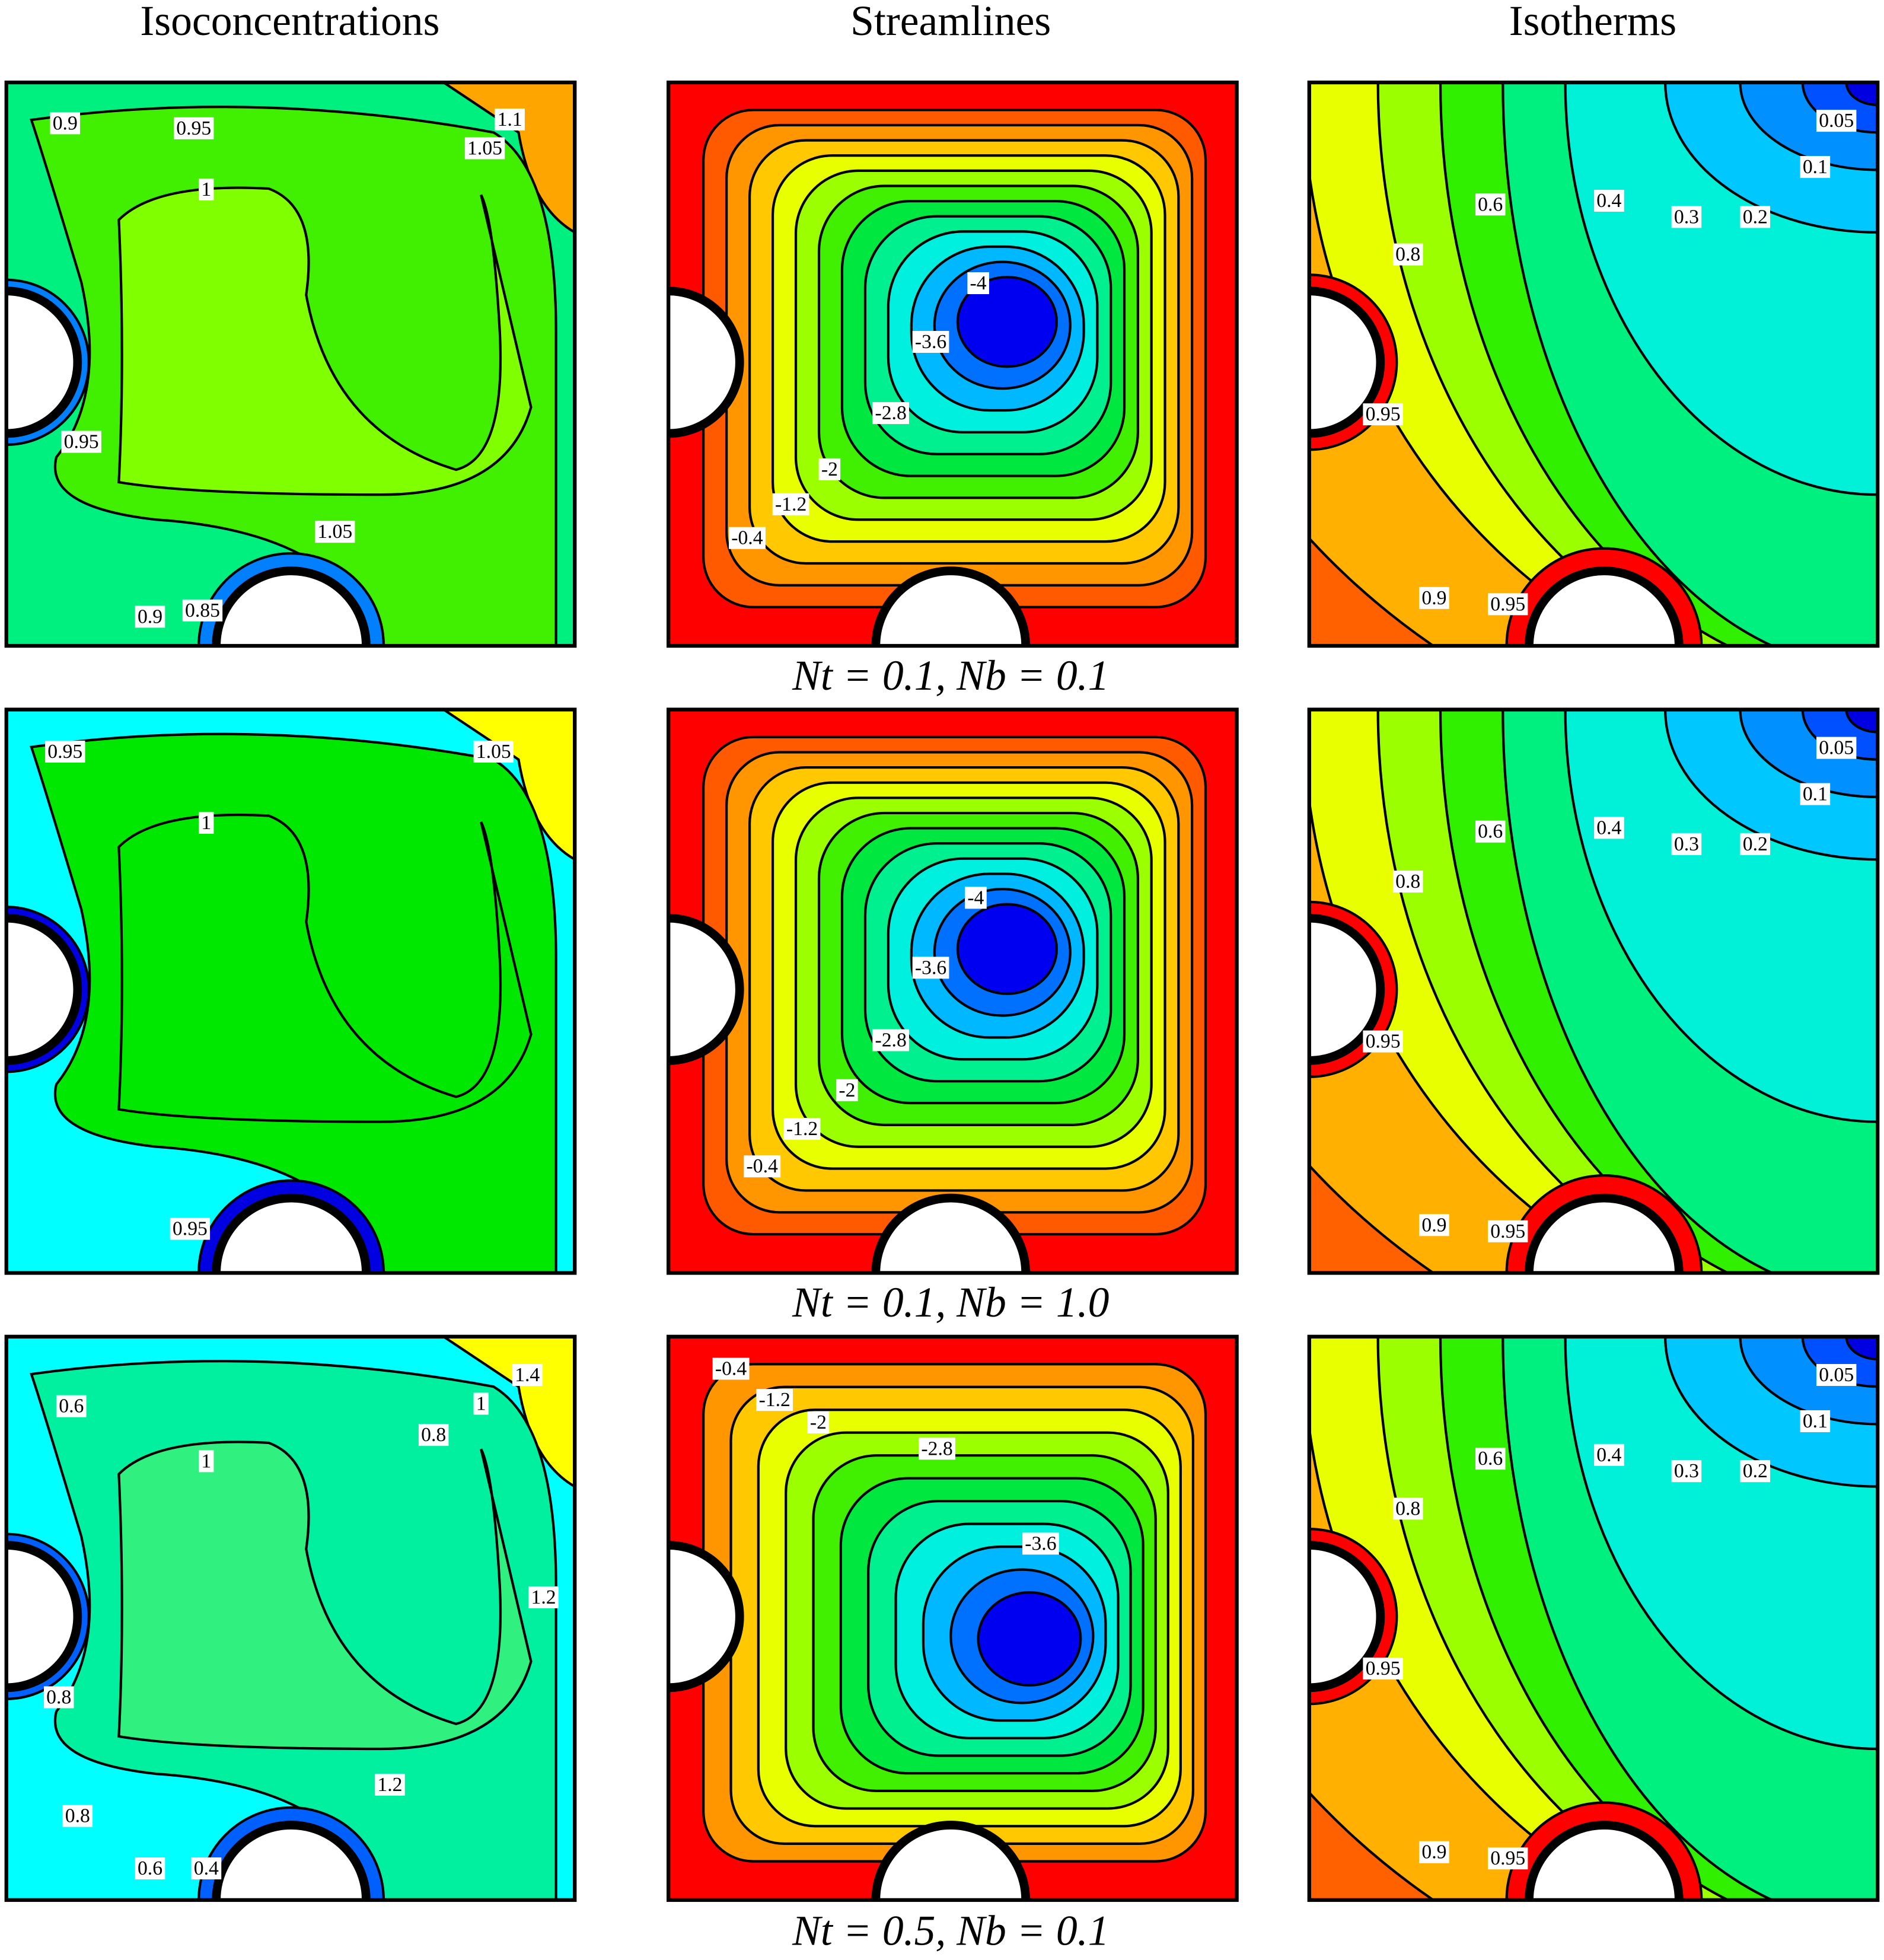  I want to click on contour-label: -0.4, so click(762, 1166).